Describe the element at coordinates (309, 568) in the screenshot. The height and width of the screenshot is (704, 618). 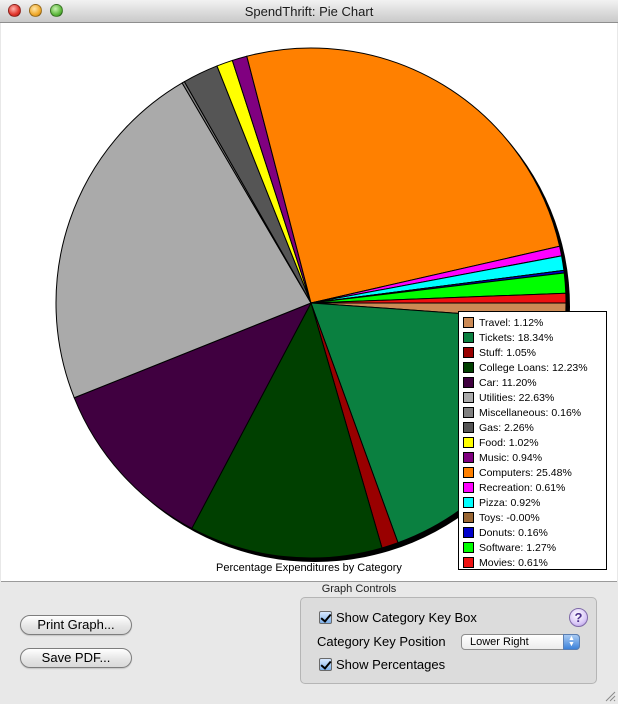
I see `chart-title: Percentage Expenditures by Category` at that location.